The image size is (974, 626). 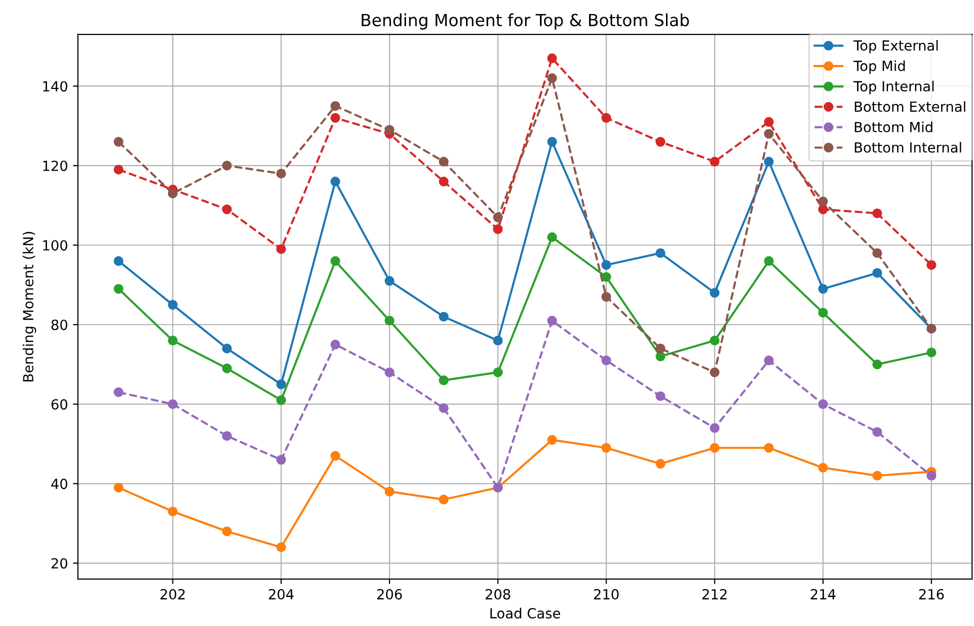 I want to click on x-tick-label: 210, so click(x=606, y=594).